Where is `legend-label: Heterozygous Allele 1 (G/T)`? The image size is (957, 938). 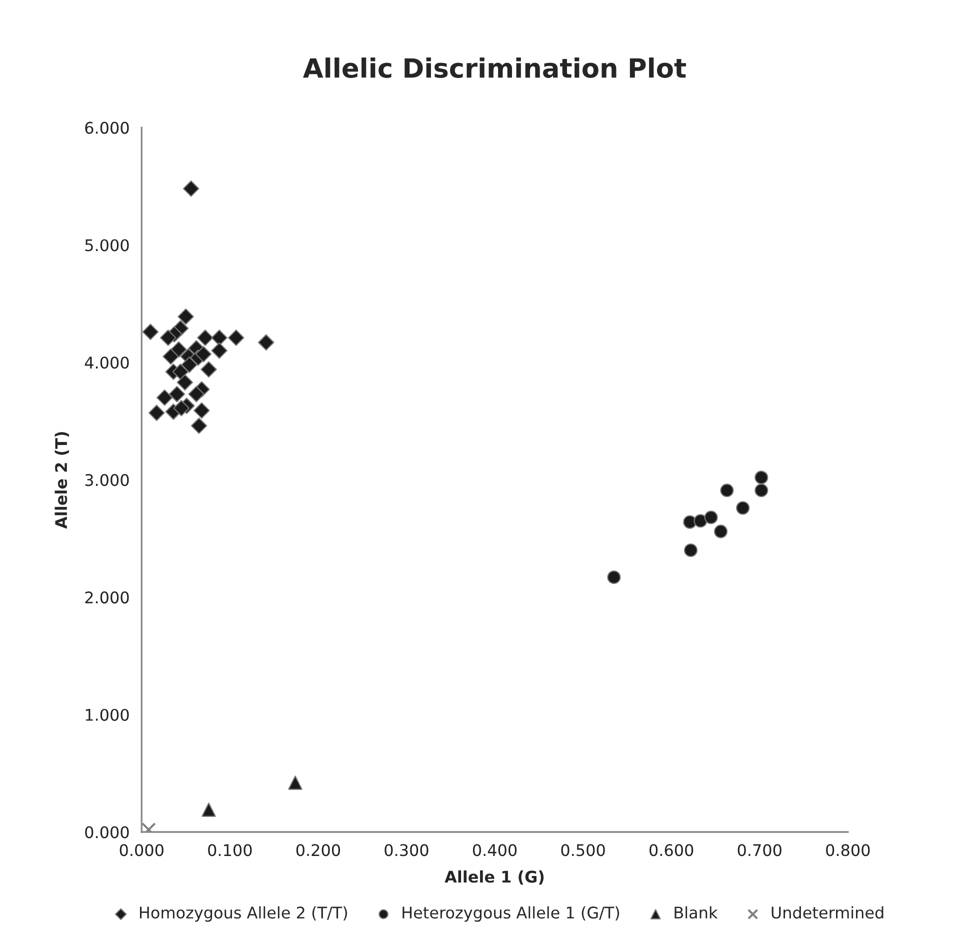
legend-label: Heterozygous Allele 1 (G/T) is located at coordinates (511, 914).